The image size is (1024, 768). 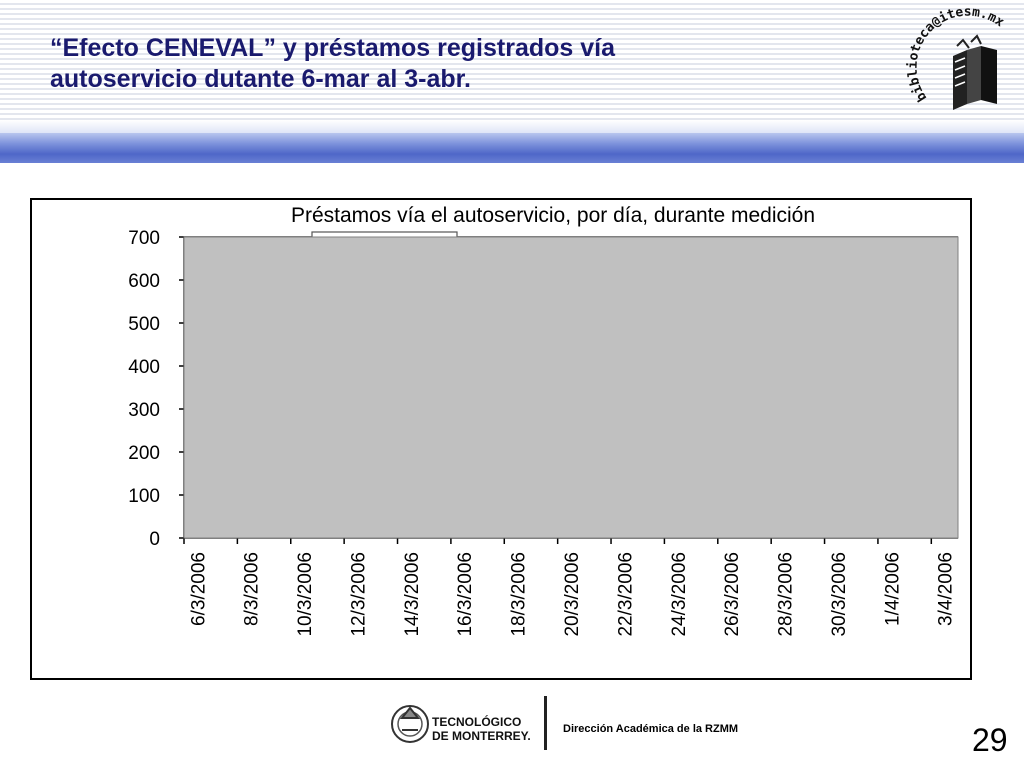 What do you see at coordinates (144, 238) in the screenshot?
I see `y-tick-label: 700` at bounding box center [144, 238].